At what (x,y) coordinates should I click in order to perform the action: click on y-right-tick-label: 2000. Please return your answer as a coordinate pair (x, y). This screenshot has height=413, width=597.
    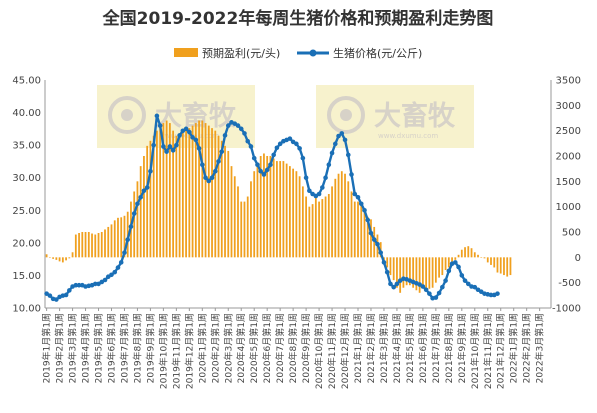
    Looking at the image, I should click on (568, 157).